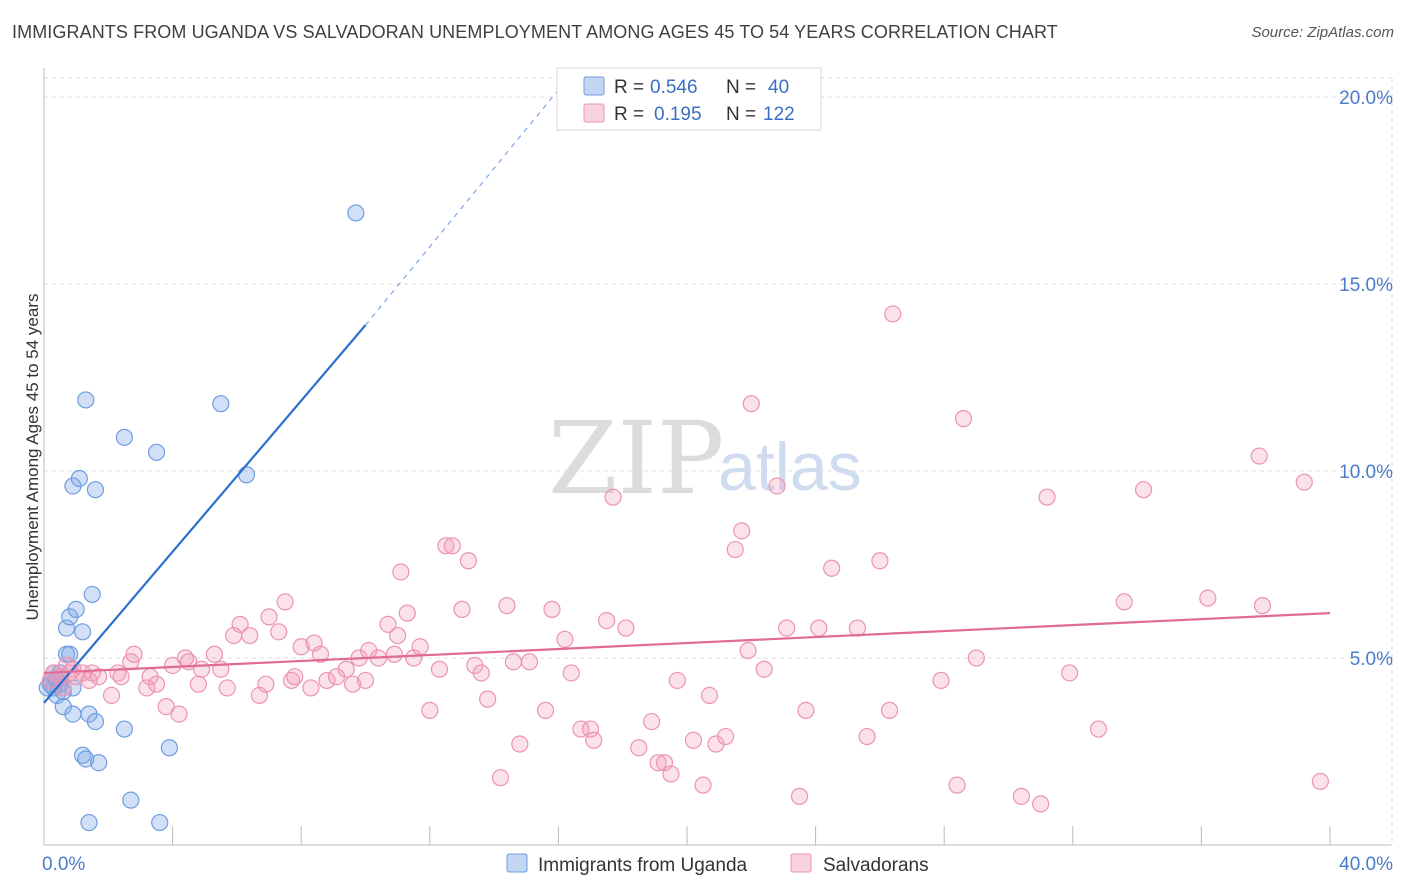 The width and height of the screenshot is (1406, 892). Describe the element at coordinates (594, 86) in the screenshot. I see `legend-swatch-uganda` at that location.